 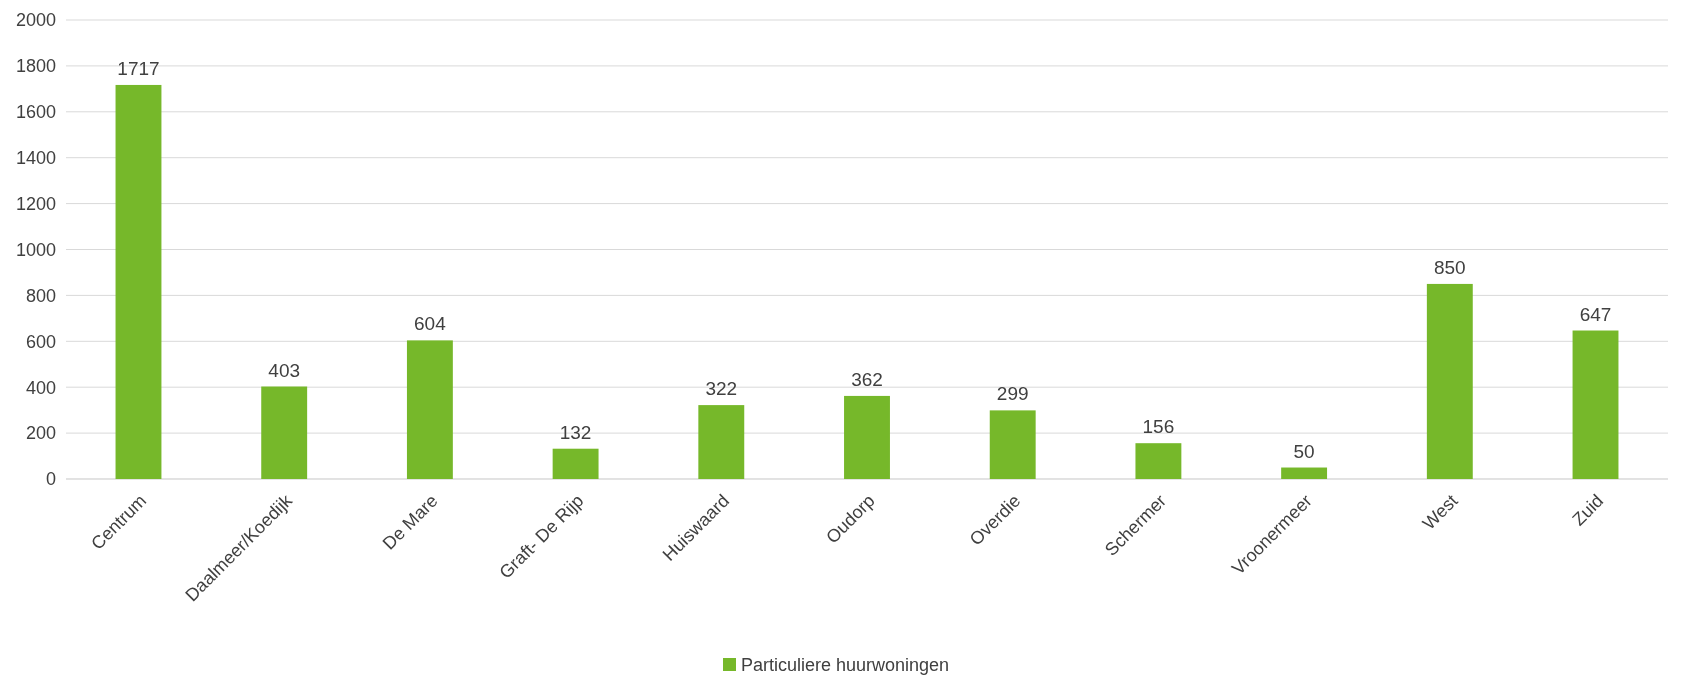 I want to click on data-label: 362, so click(x=867, y=379).